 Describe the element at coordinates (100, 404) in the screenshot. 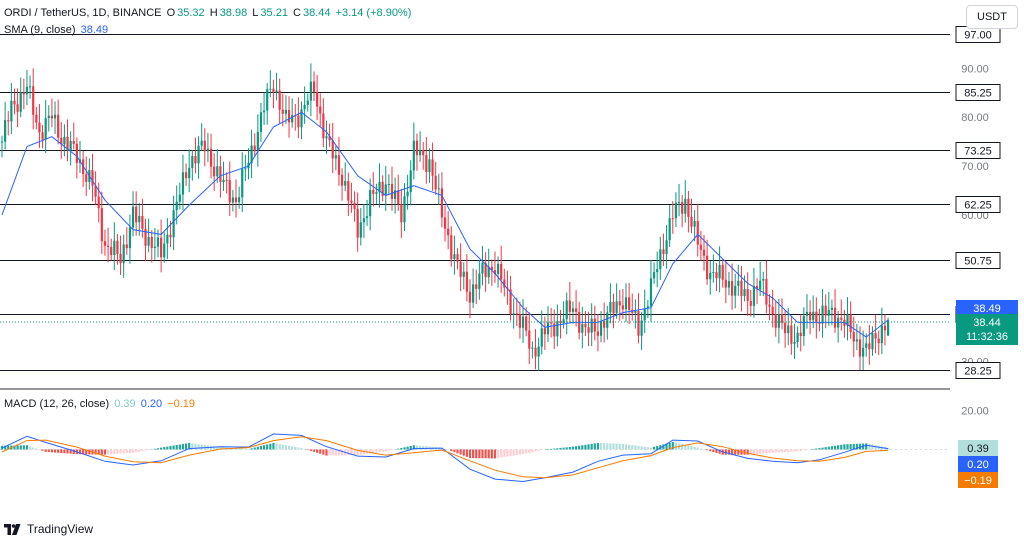

I see `macd-legend: MACD (12, 26, close) 0.39 0.20 −0.19` at that location.